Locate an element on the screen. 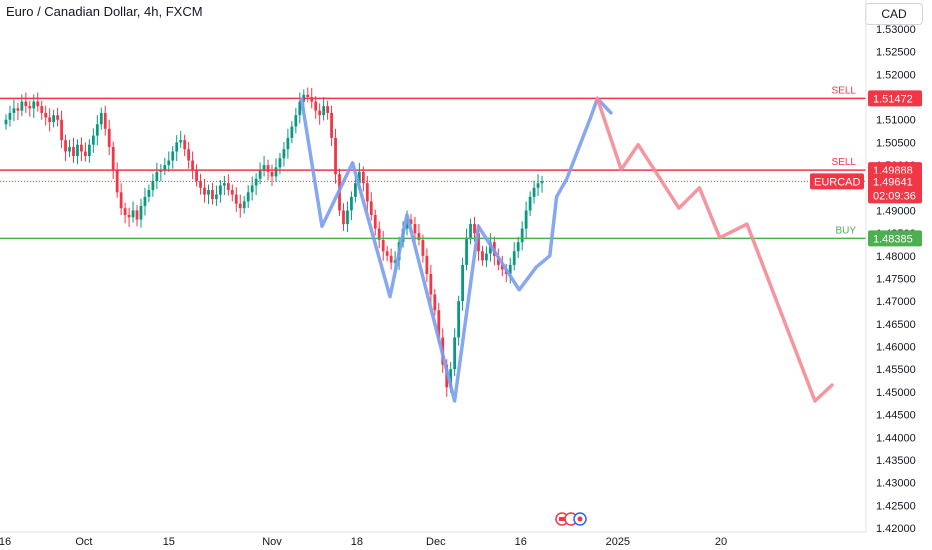  countdown-text: 02:09:36 is located at coordinates (894, 196).